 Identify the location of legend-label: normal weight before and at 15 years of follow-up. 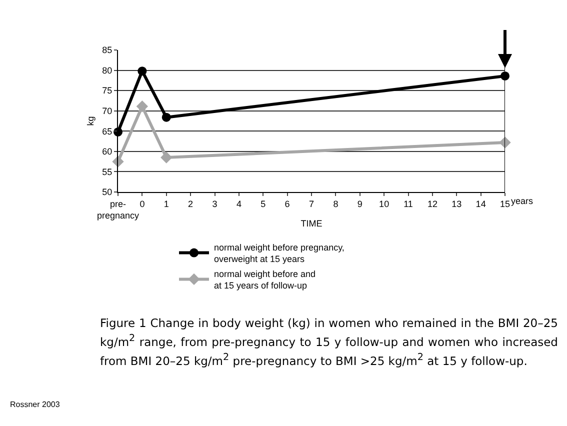
(265, 279).